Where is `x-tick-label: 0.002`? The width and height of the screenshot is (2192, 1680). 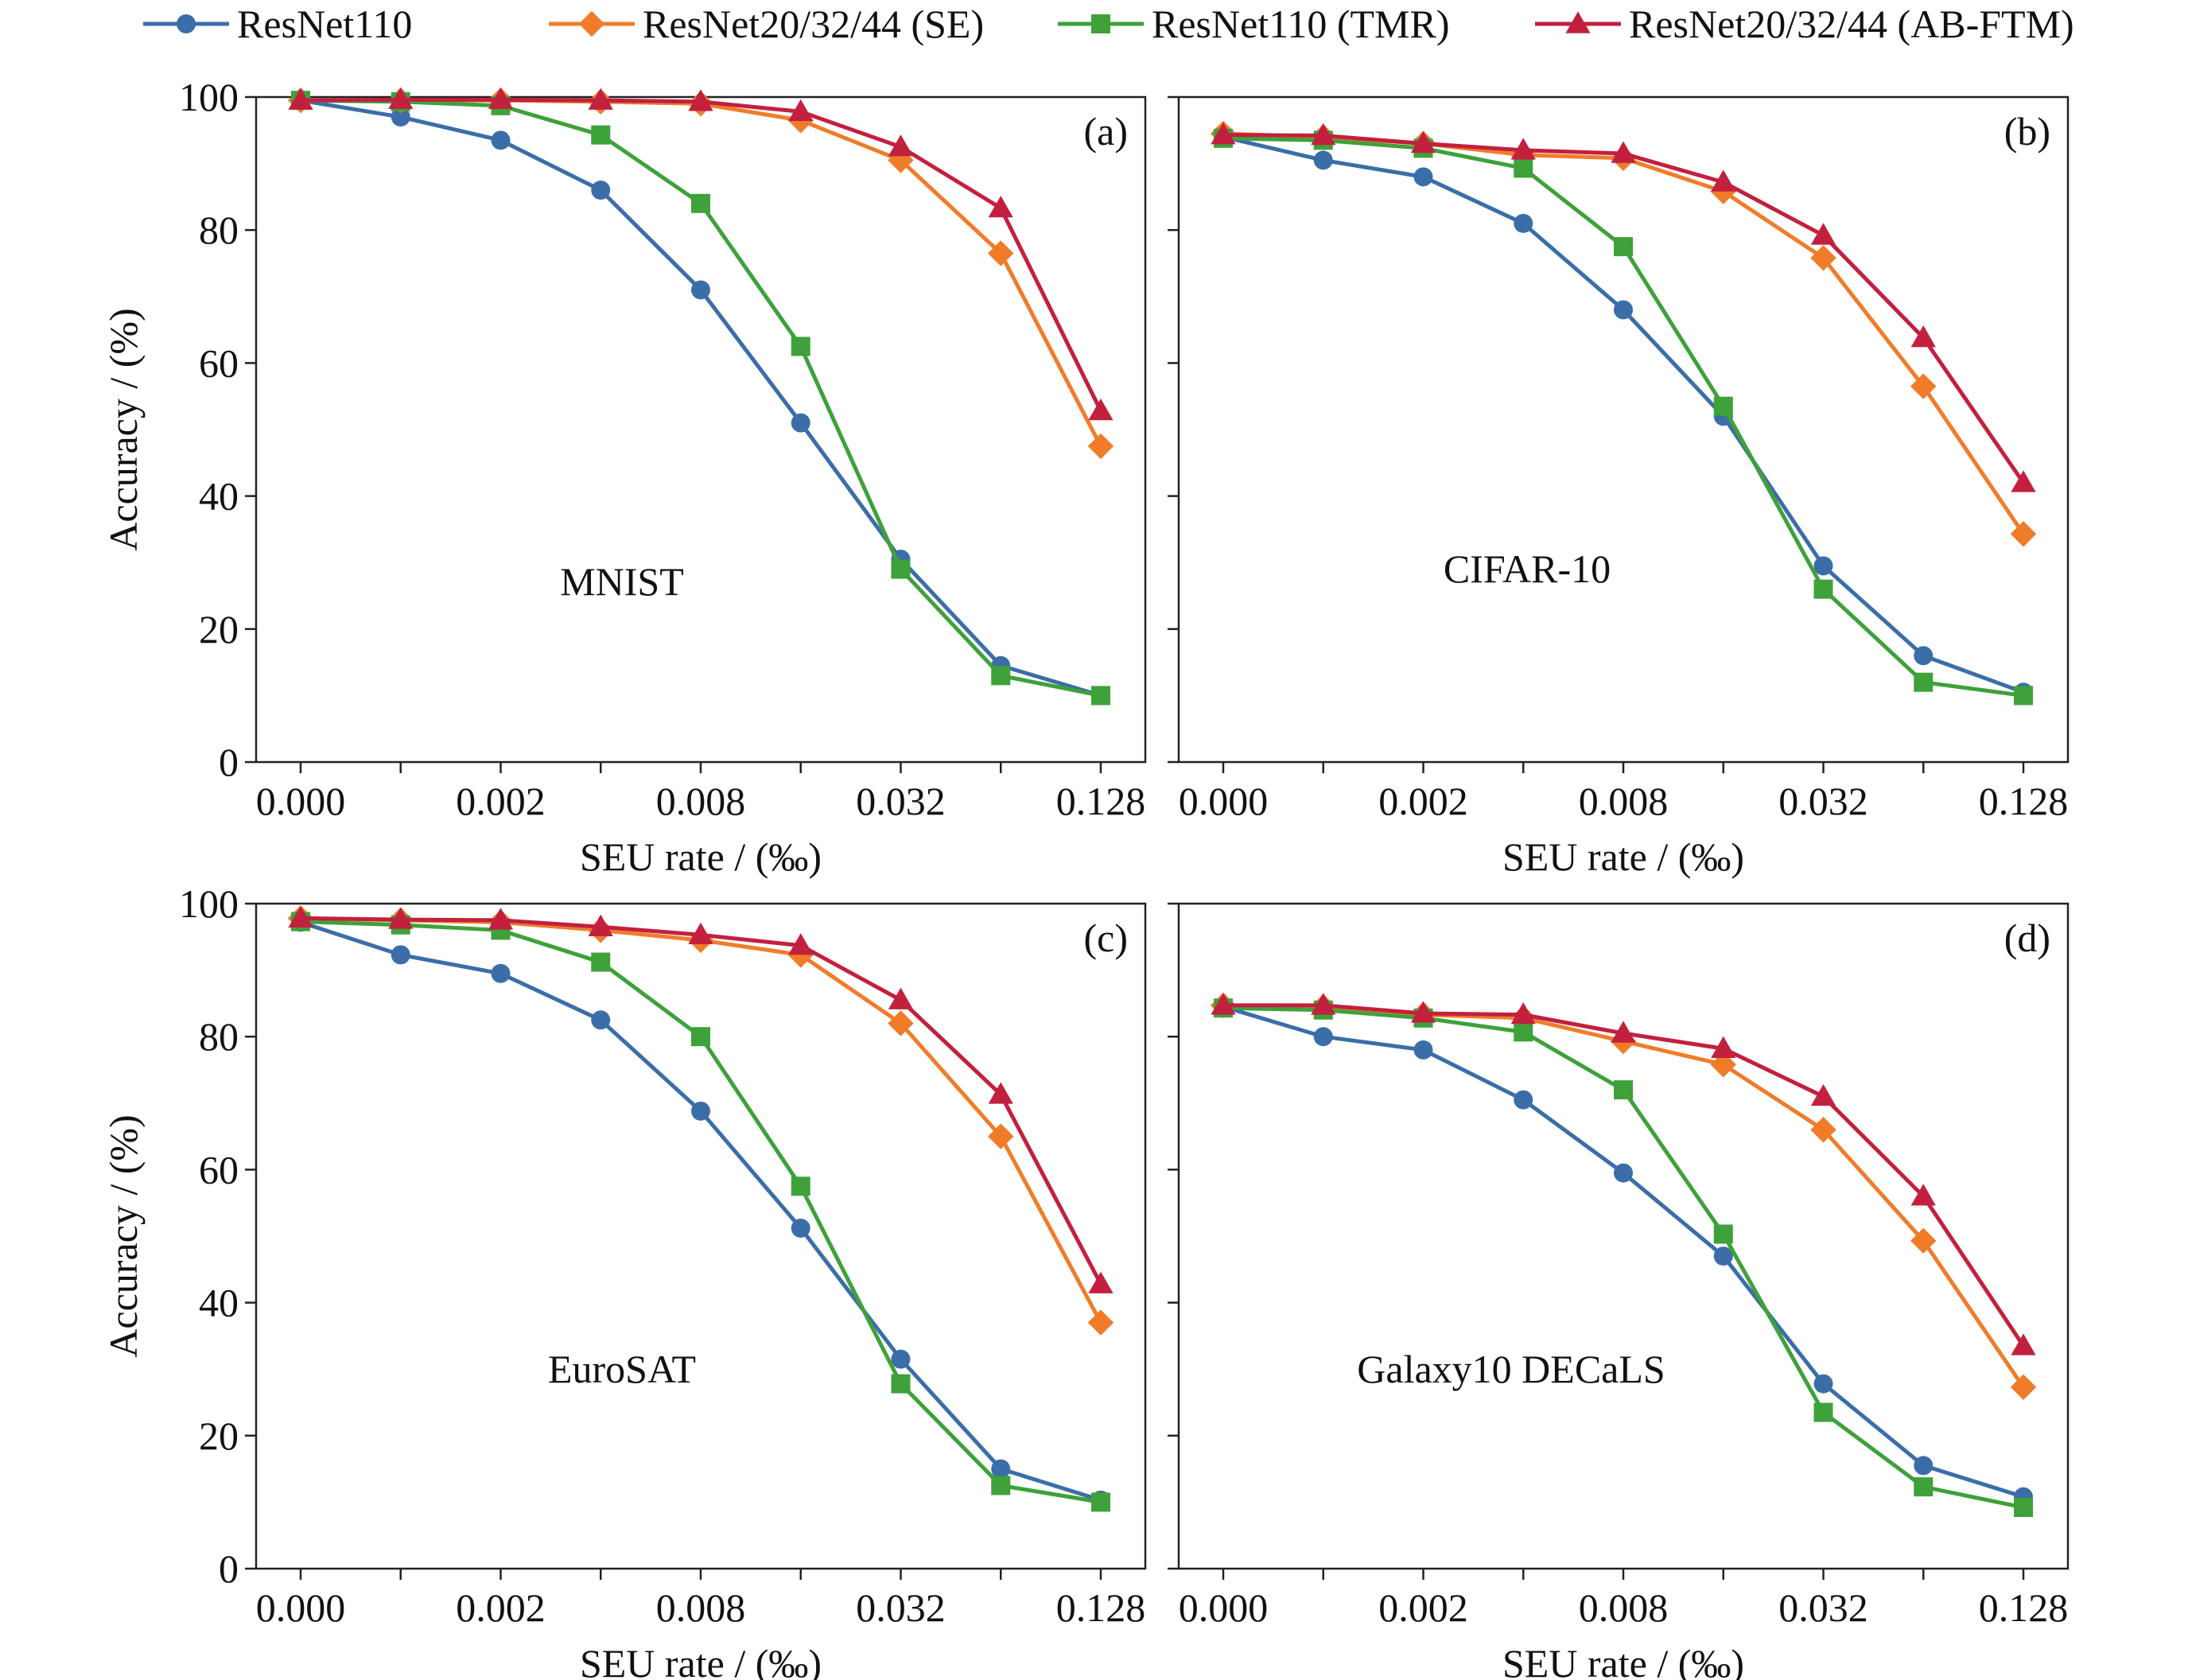 x-tick-label: 0.002 is located at coordinates (1423, 801).